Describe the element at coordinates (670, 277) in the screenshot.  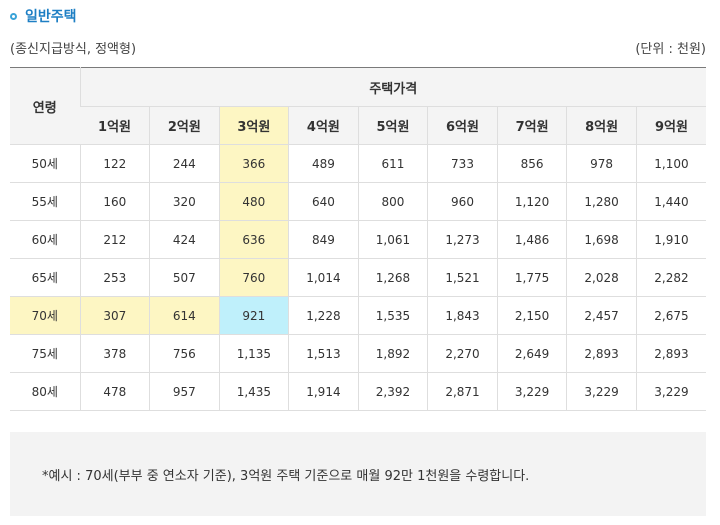
I see `pension-value-cell: 2,282` at that location.